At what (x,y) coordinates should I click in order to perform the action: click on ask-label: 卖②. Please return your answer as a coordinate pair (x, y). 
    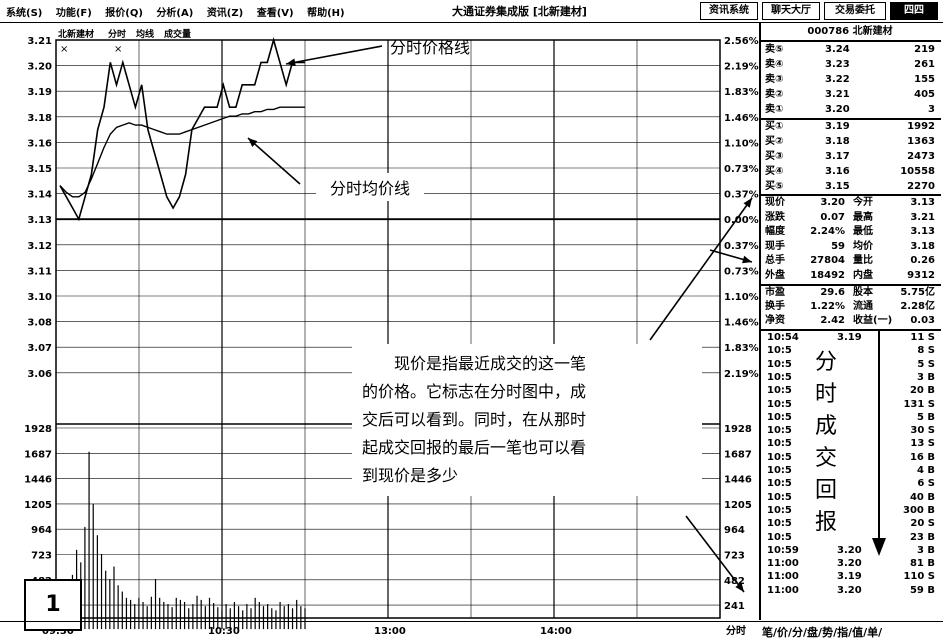
    Looking at the image, I should click on (774, 94).